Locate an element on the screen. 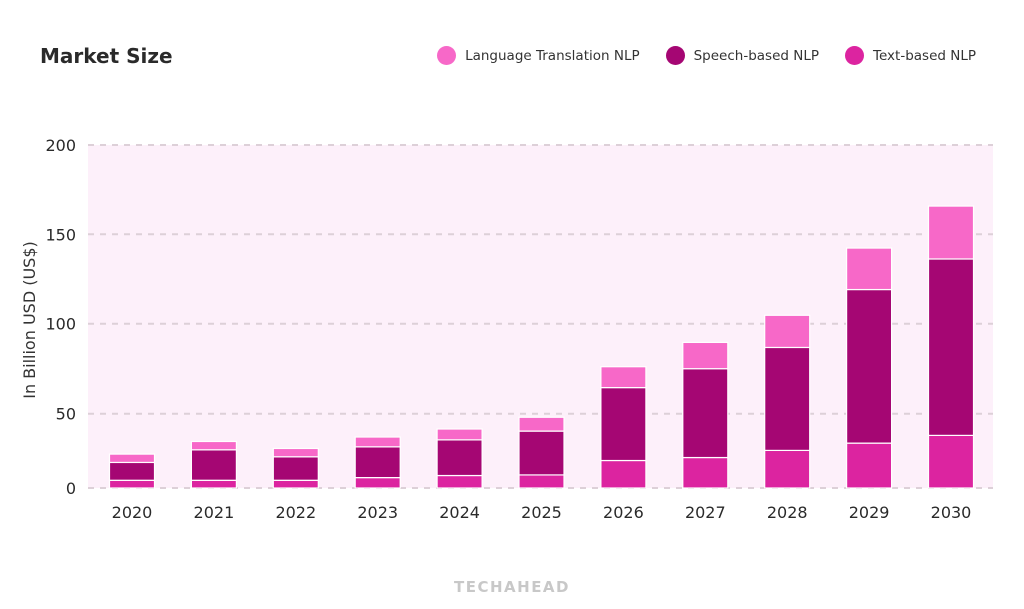 The image size is (1024, 609). legend-item: Speech-based NLP is located at coordinates (742, 55).